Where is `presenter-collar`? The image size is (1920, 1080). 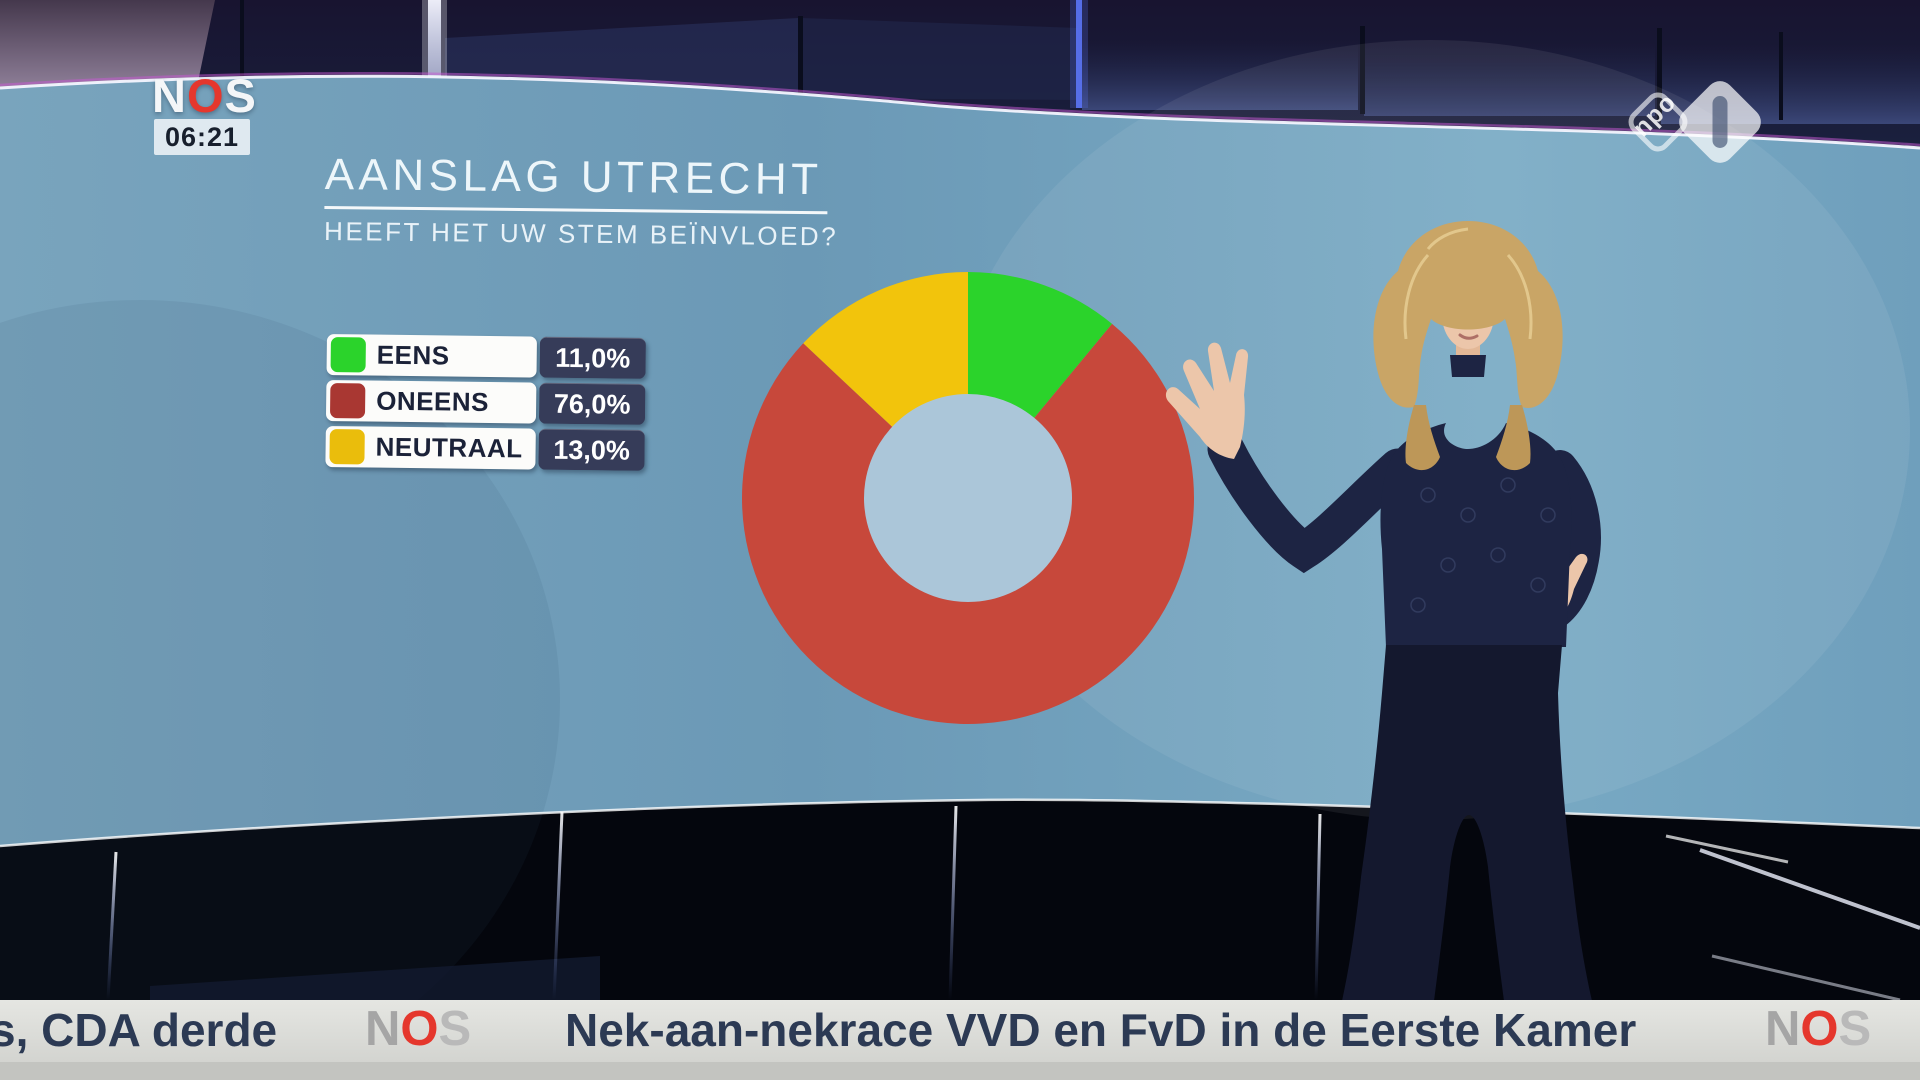 presenter-collar is located at coordinates (1468, 366).